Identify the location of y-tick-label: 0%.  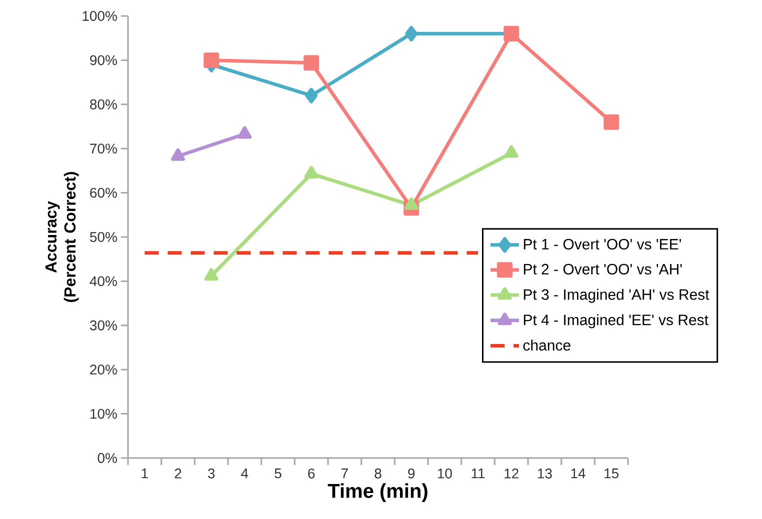
(107, 458).